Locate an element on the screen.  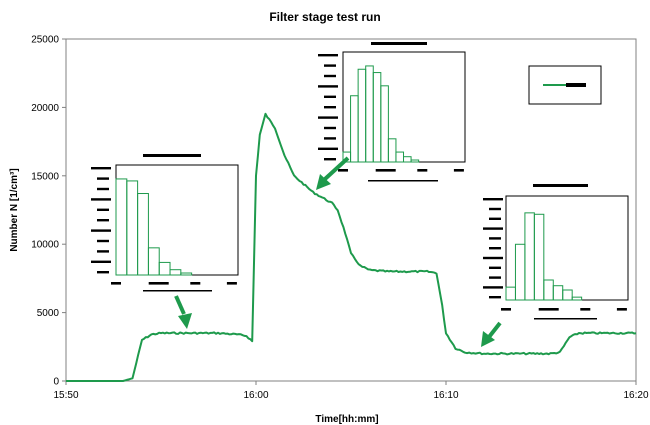
y-tick-label: 25000 is located at coordinates (45, 40).